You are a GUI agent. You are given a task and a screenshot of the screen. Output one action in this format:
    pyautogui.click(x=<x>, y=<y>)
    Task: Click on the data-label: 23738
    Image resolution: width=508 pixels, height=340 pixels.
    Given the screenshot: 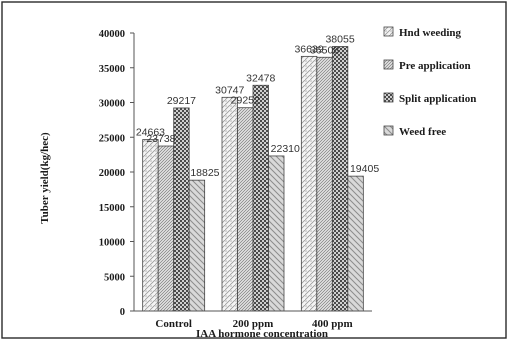 What is the action you would take?
    pyautogui.click(x=160, y=139)
    